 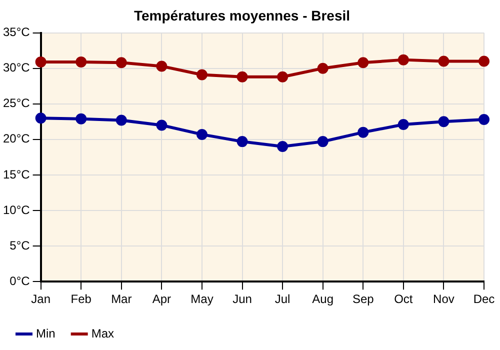 I want to click on x-tick-label: May, so click(x=202, y=299).